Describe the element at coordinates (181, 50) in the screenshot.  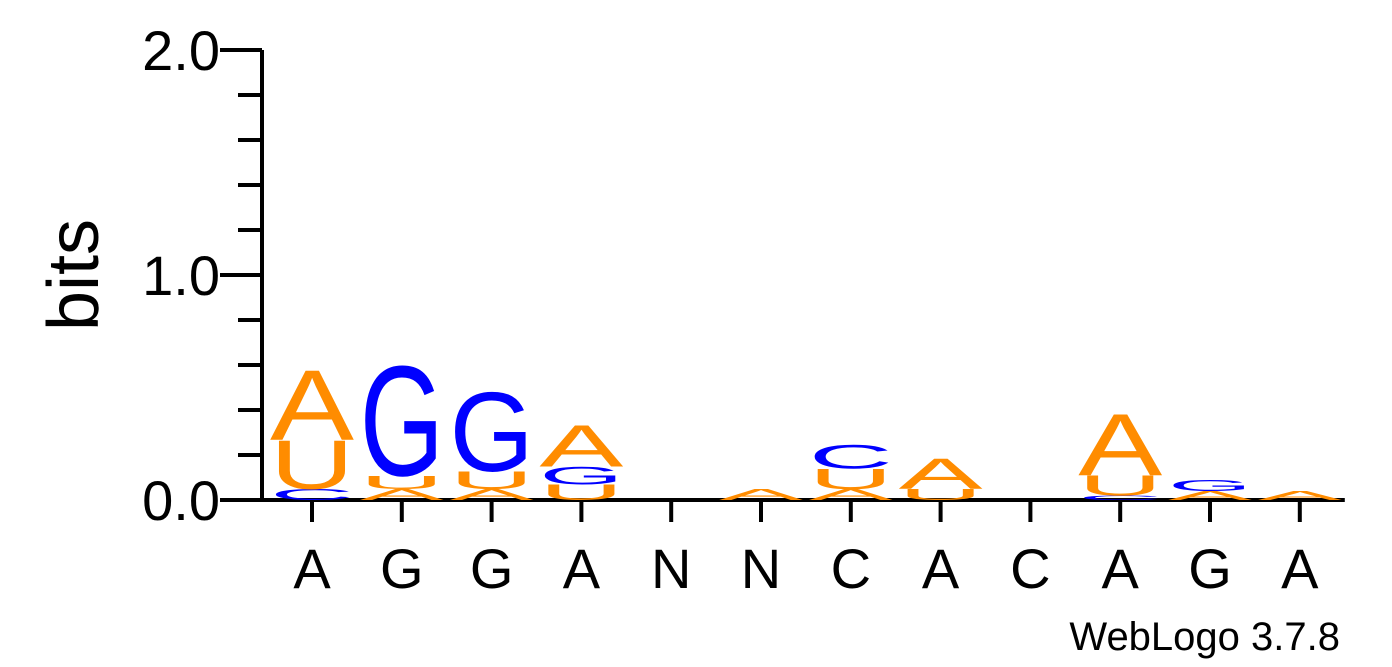
I see `y-tick-label: 2.0` at that location.